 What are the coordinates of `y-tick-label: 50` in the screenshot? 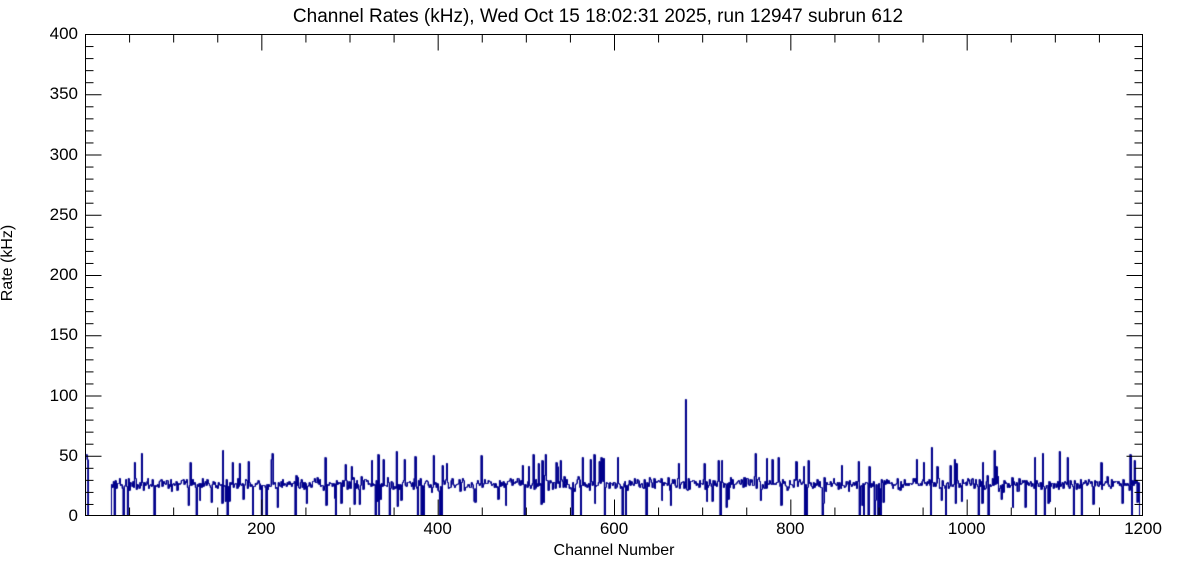 It's located at (68, 455).